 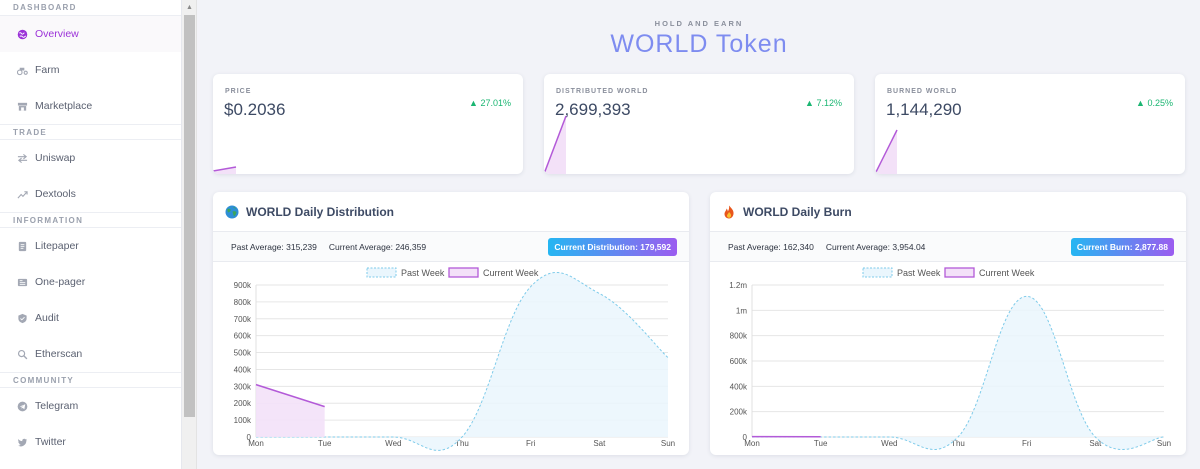 What do you see at coordinates (57, 246) in the screenshot?
I see `sidebar-item-label: Litepaper` at bounding box center [57, 246].